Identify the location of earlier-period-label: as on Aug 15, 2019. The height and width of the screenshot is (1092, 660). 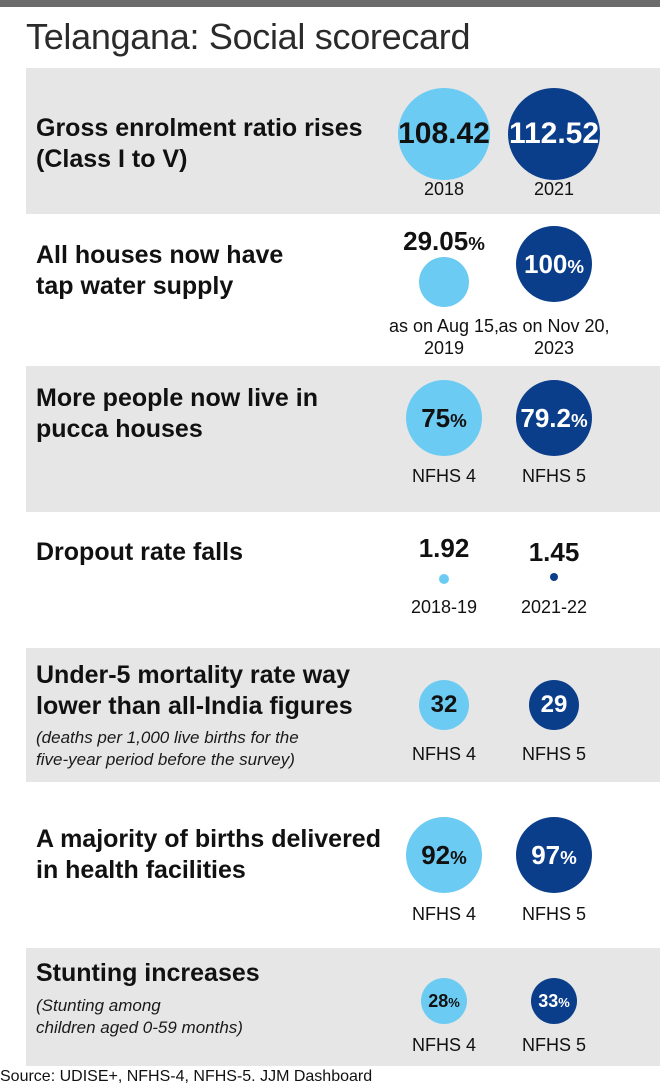
(444, 337).